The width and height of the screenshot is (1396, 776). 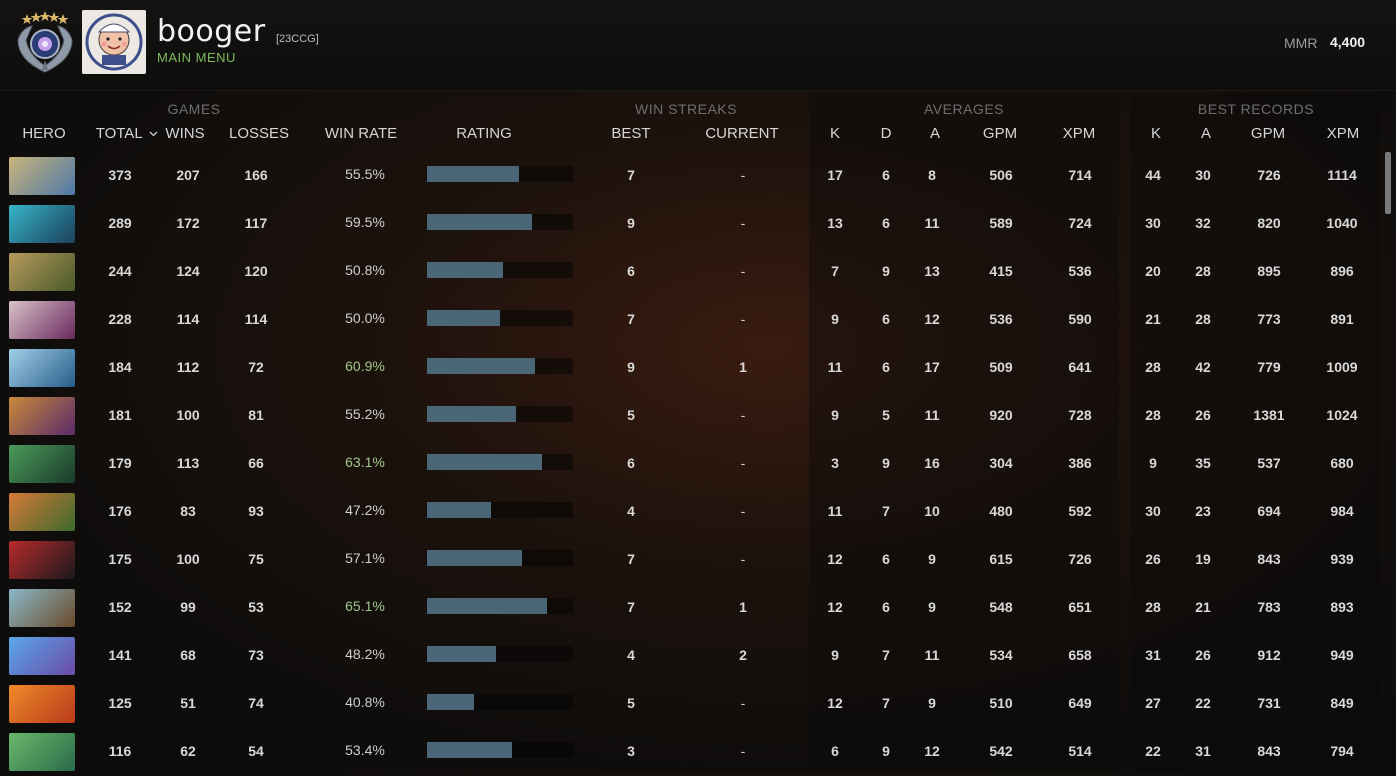 I want to click on best-xpm-cell: 1024, so click(x=1342, y=415).